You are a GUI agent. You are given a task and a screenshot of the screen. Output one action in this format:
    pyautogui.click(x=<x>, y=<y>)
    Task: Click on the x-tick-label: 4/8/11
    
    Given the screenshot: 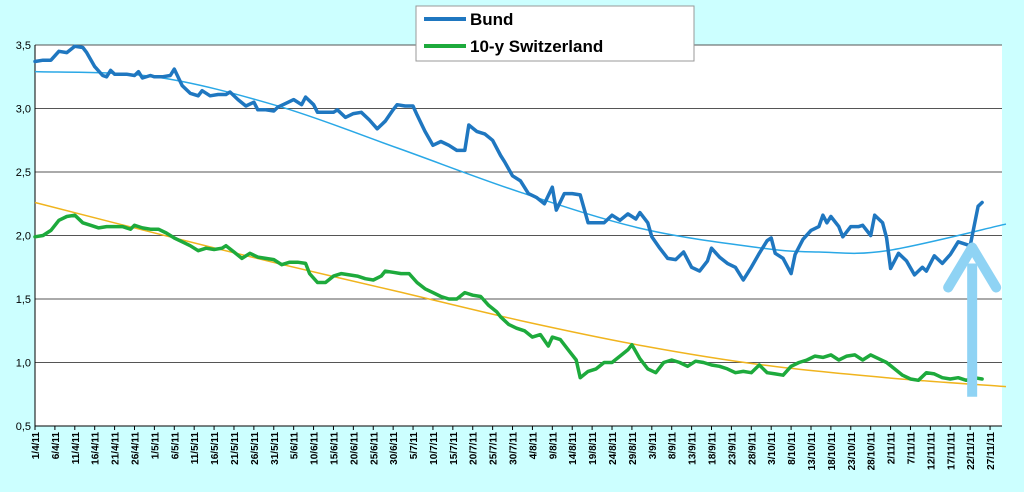 What is the action you would take?
    pyautogui.click(x=533, y=446)
    